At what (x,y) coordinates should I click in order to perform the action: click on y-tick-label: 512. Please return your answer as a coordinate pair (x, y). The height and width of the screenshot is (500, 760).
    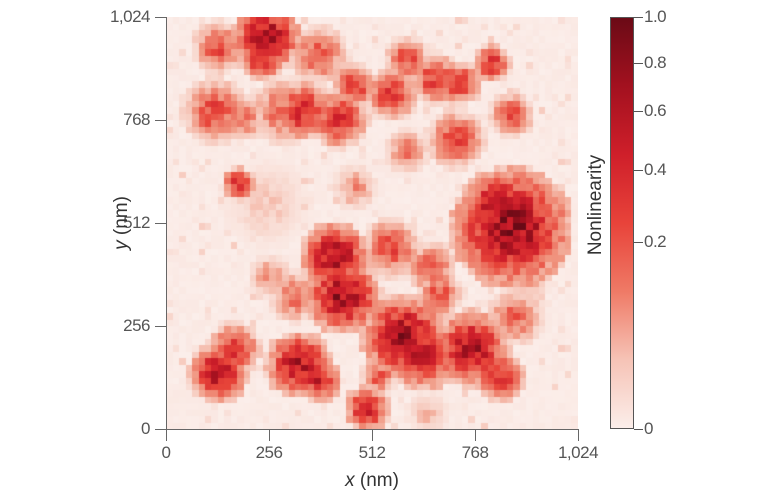
    Looking at the image, I should click on (136, 222).